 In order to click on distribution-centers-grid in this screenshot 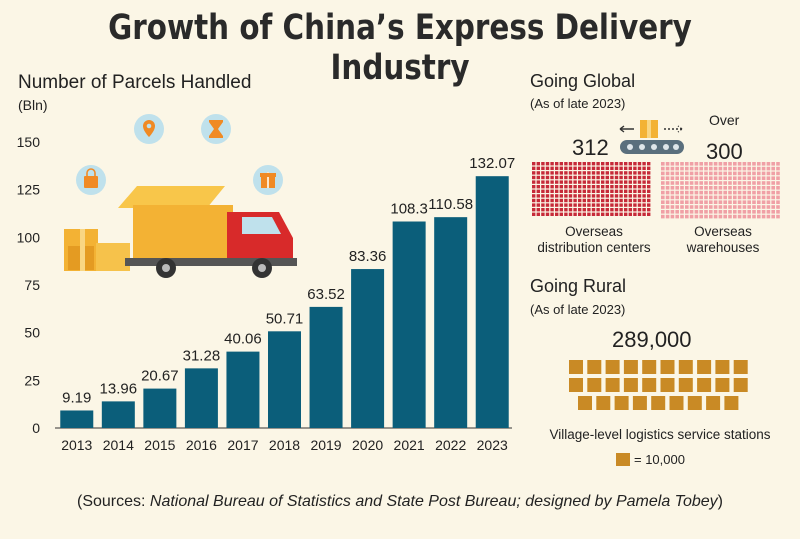, I will do `click(591, 189)`.